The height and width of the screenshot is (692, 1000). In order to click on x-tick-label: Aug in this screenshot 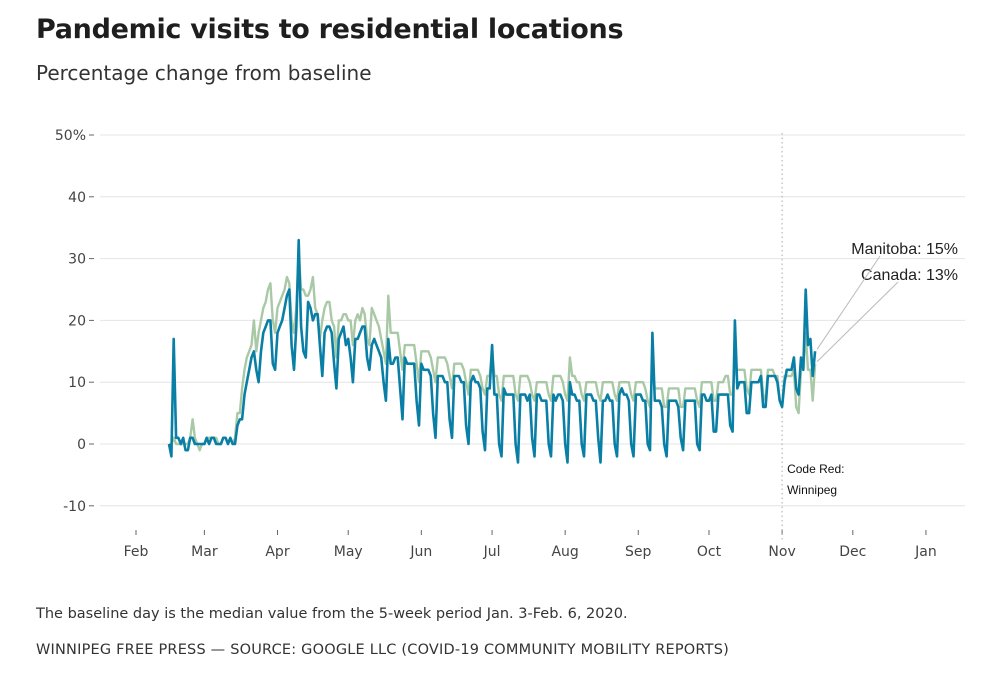, I will do `click(564, 552)`.